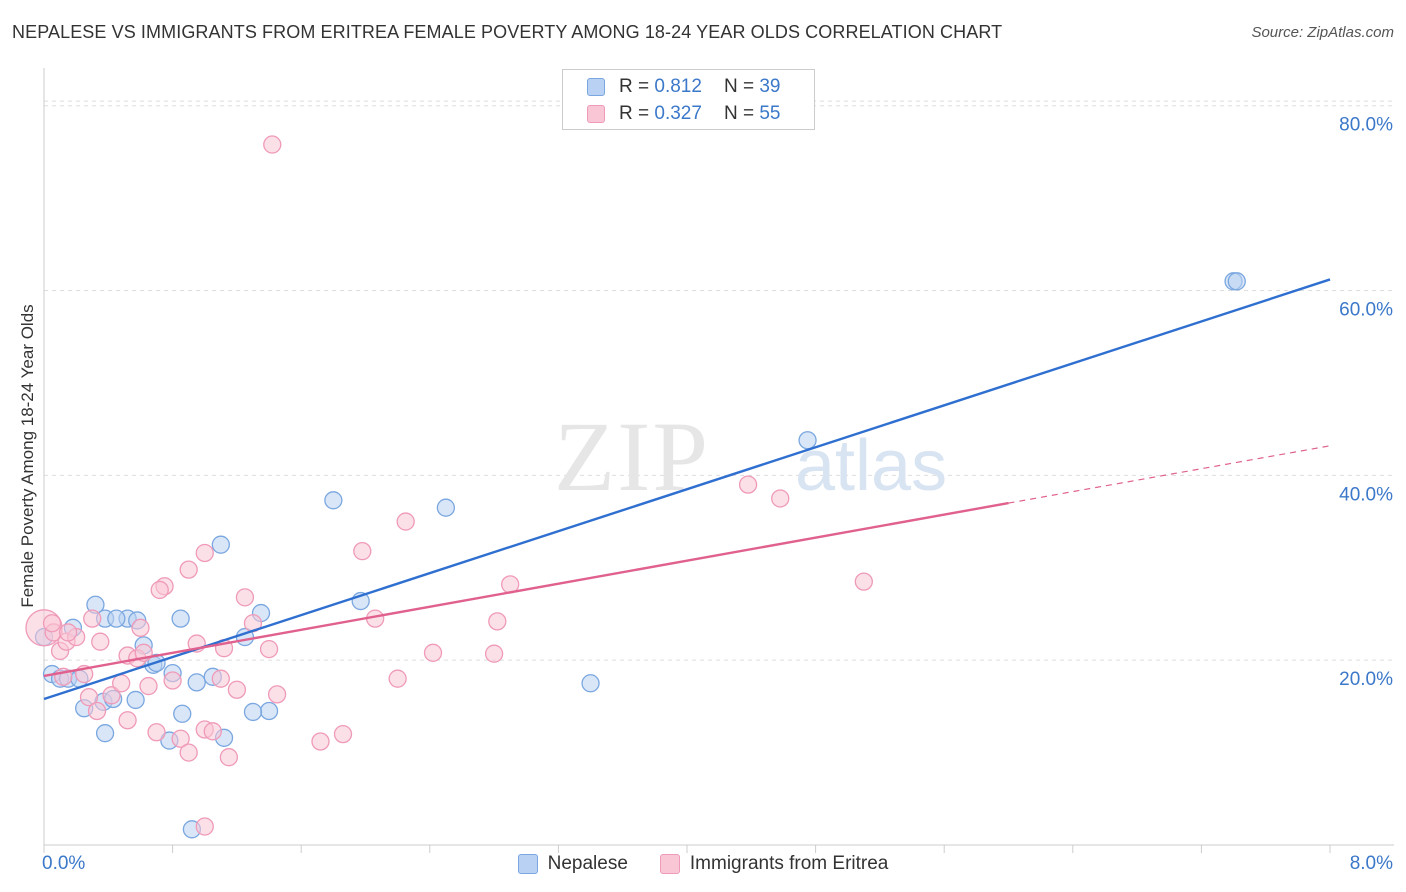  I want to click on eritrea-trend-line, so click(526, 589).